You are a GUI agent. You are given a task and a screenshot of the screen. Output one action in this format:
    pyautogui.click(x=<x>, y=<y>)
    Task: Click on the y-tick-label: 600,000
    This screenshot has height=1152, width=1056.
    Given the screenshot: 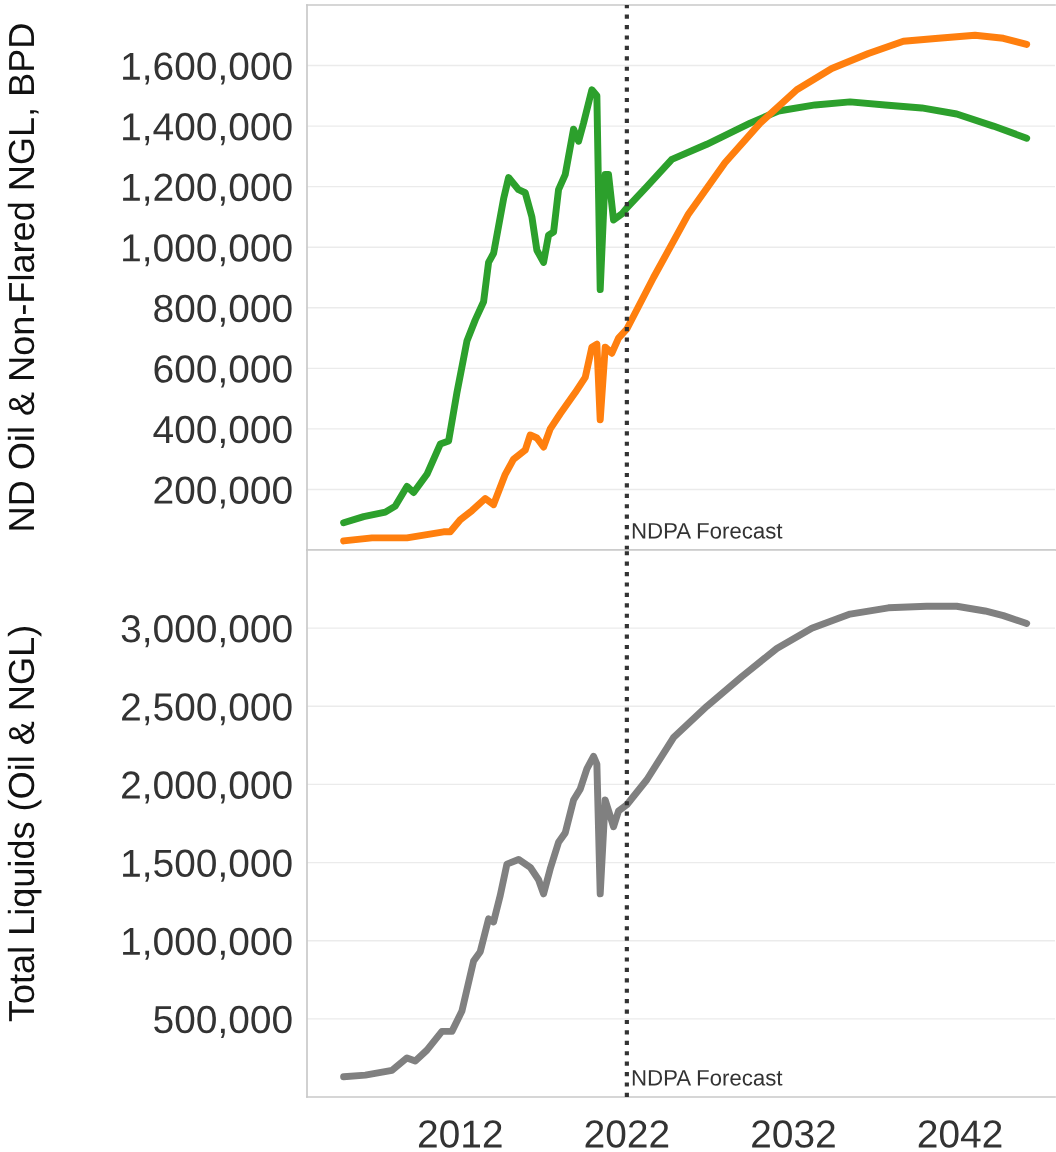 What is the action you would take?
    pyautogui.click(x=223, y=371)
    